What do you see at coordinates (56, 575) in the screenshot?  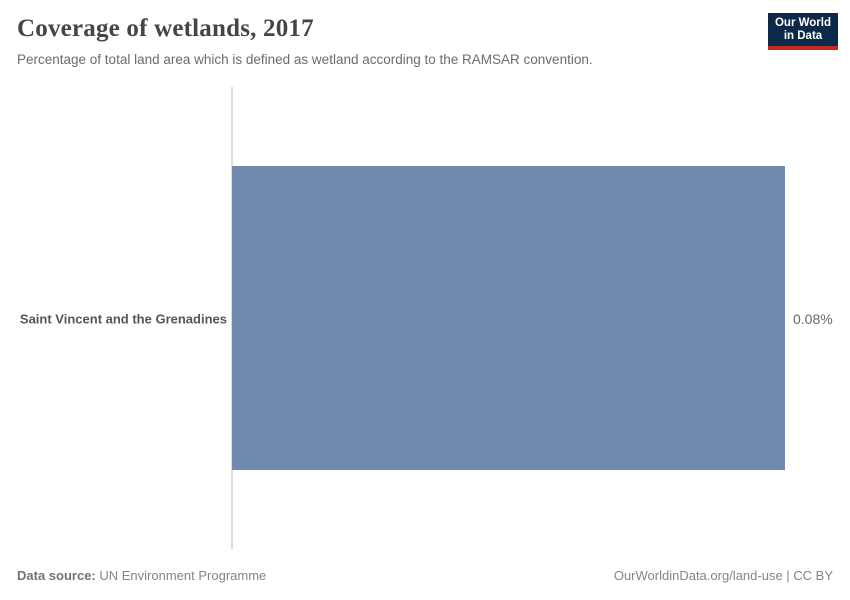 I see `data-source-prefix: Data source:` at bounding box center [56, 575].